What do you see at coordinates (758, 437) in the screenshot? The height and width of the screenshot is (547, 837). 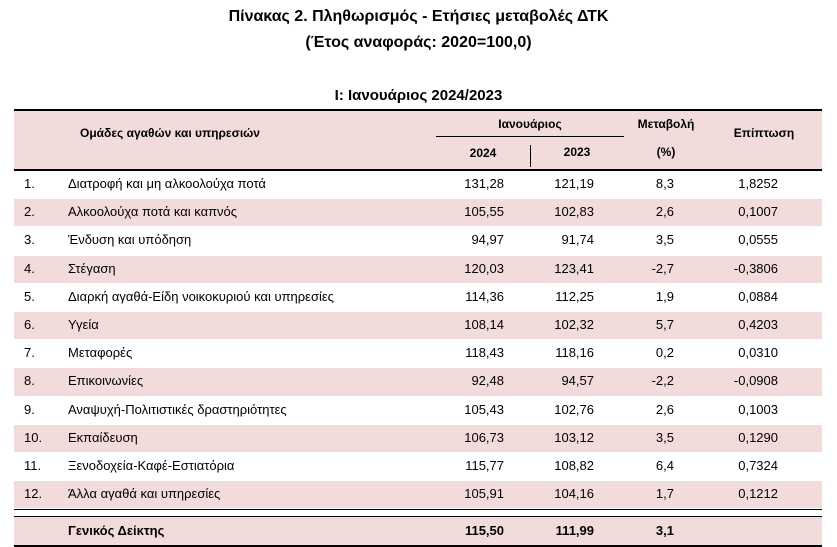 I see `row-weight: 0,1290` at bounding box center [758, 437].